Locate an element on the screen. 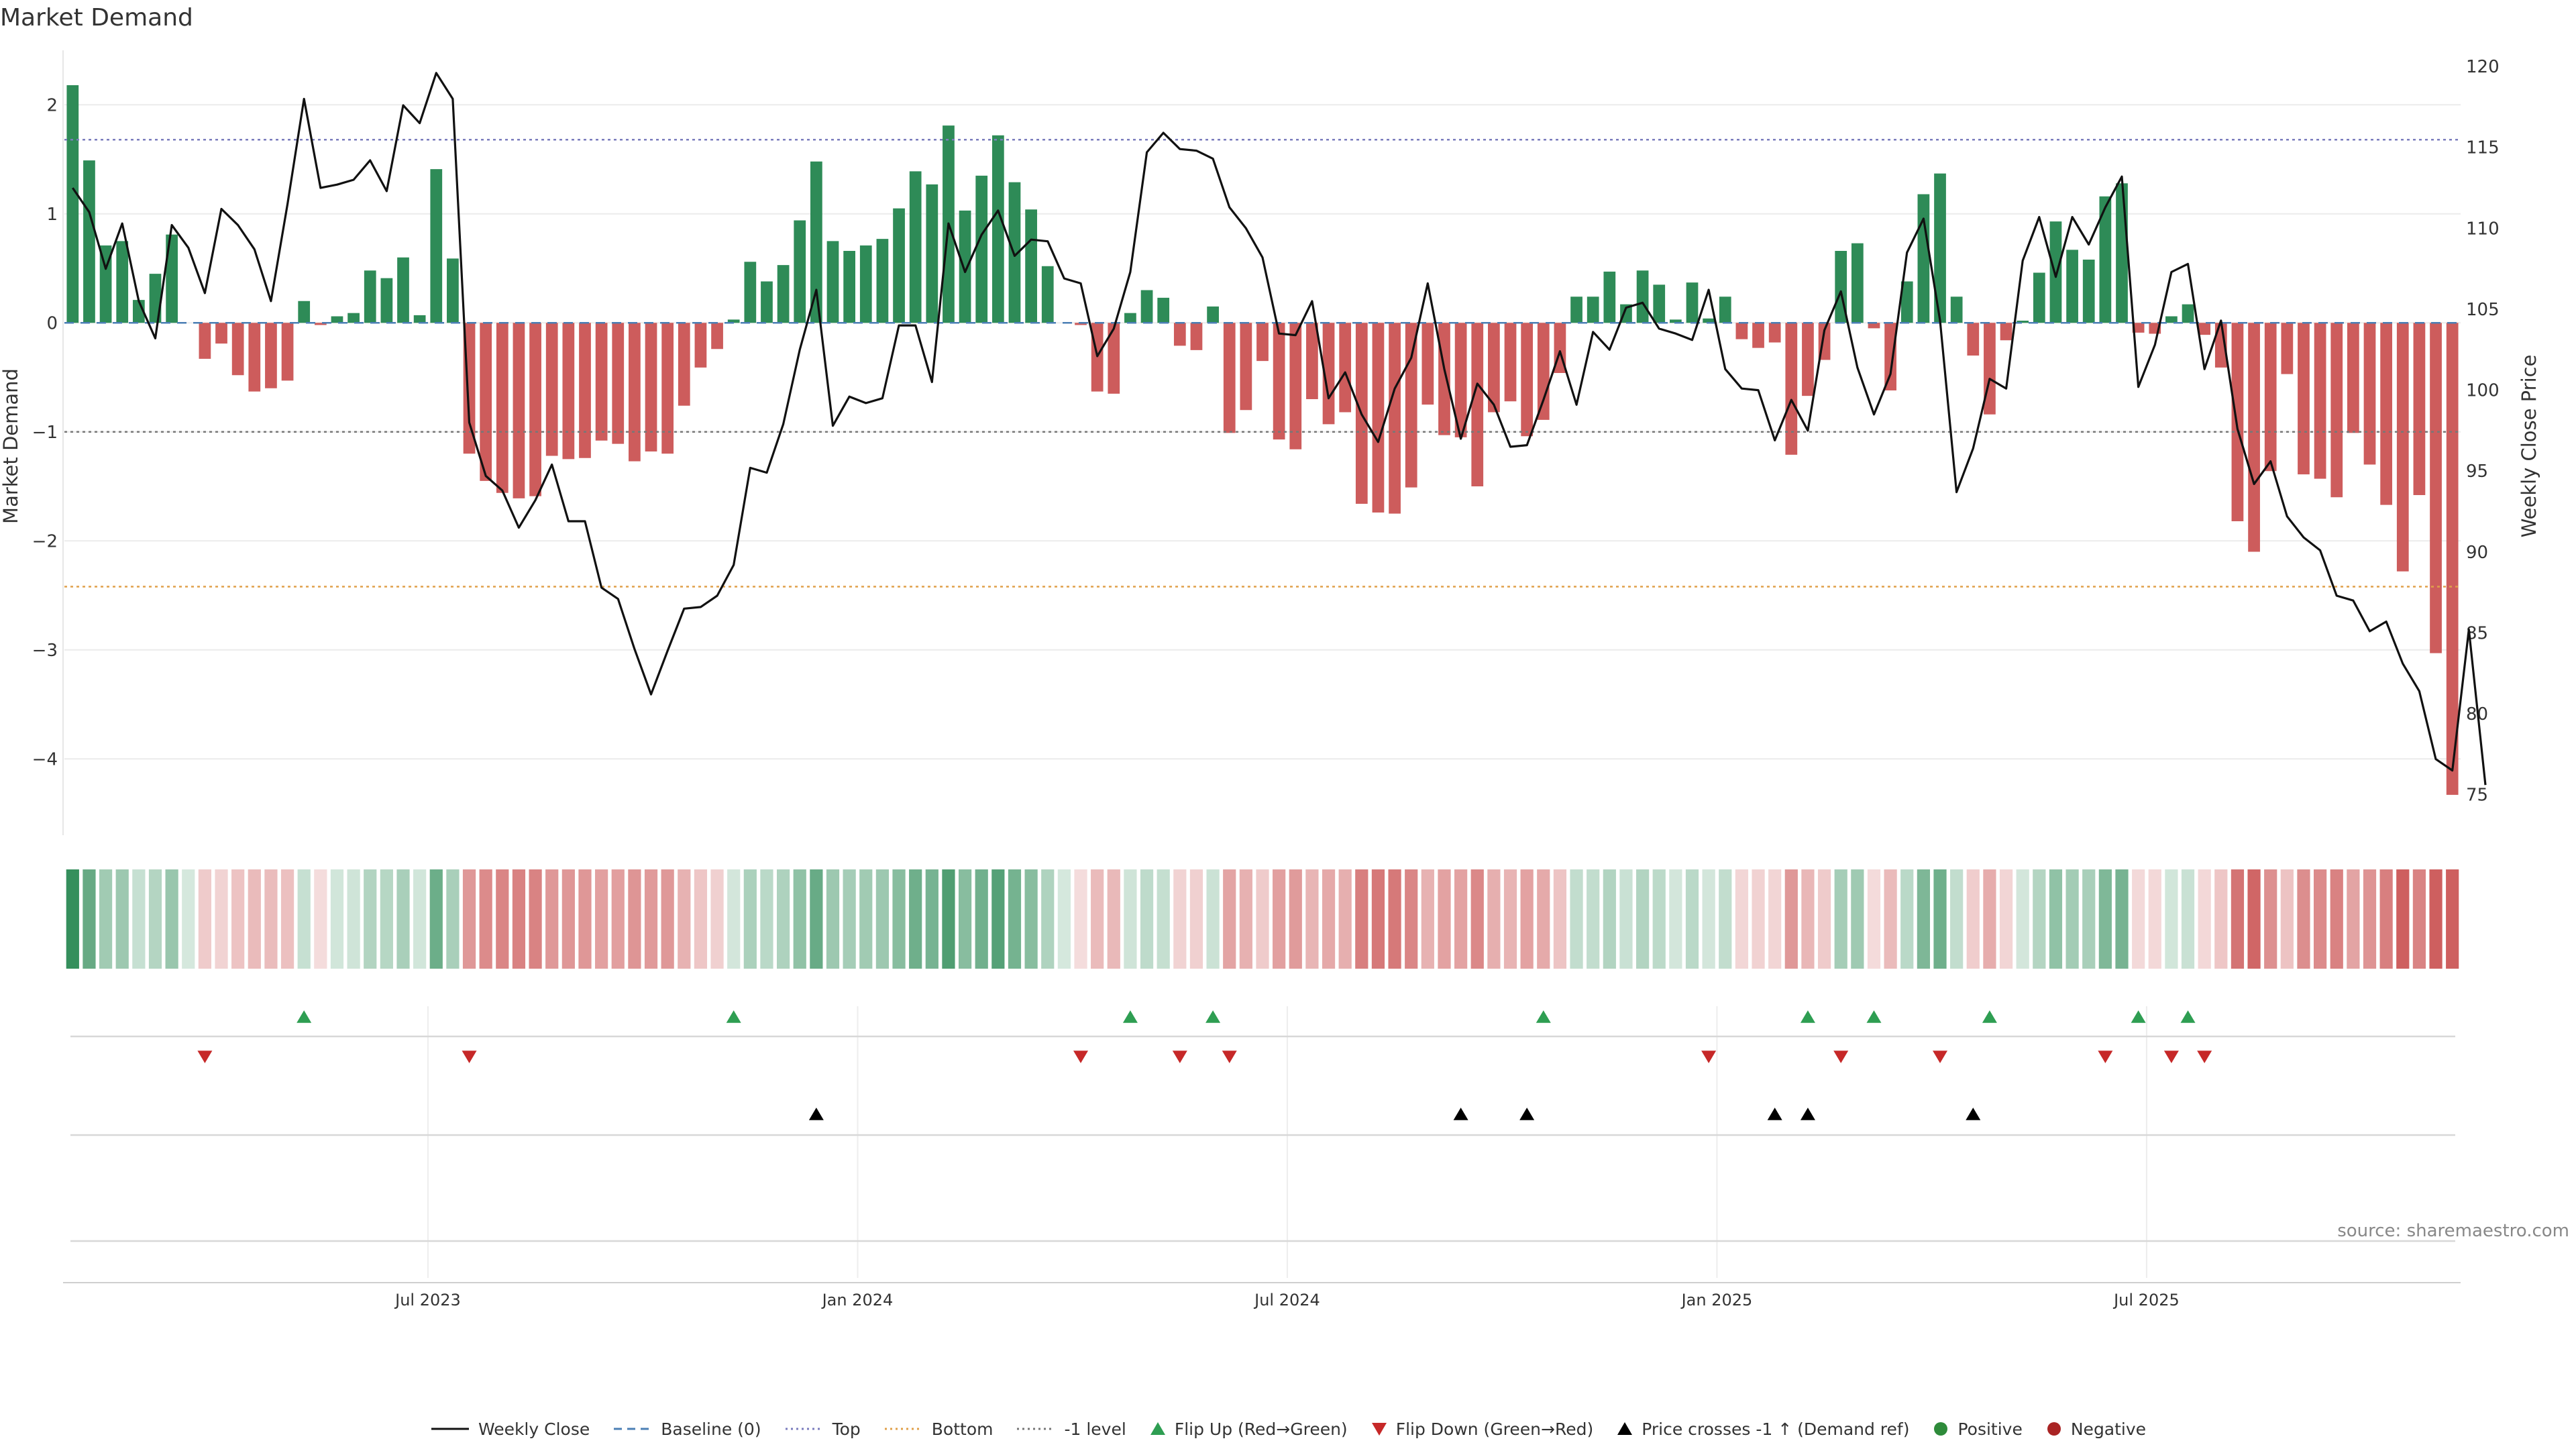  y-right-tick-label: 75 is located at coordinates (2477, 796).